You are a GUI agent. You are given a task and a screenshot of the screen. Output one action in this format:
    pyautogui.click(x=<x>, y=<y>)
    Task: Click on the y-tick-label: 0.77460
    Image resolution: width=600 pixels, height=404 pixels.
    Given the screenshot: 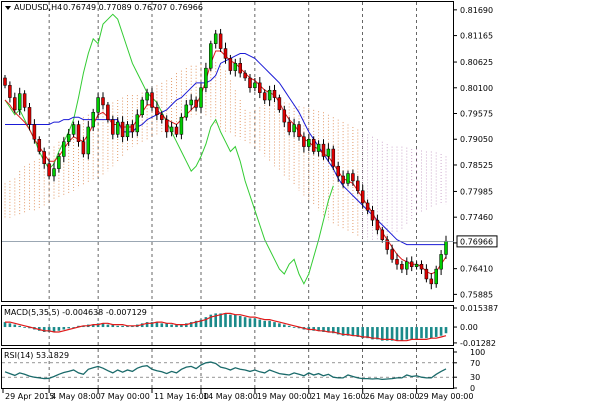 What is the action you would take?
    pyautogui.click(x=476, y=217)
    